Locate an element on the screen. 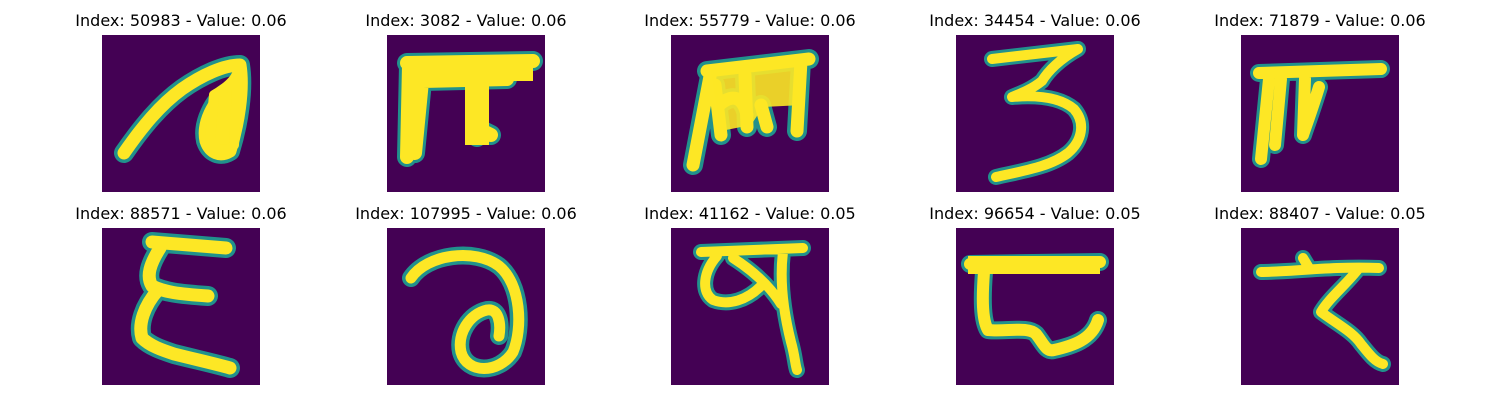  sample-cell: Index: 88407 - Value: 0.05 is located at coordinates (1320, 299).